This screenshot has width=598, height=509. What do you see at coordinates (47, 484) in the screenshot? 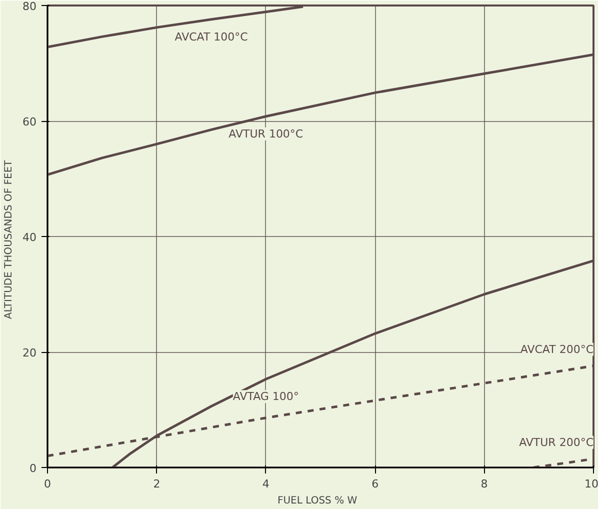
I see `x-tick-label: 0` at bounding box center [47, 484].